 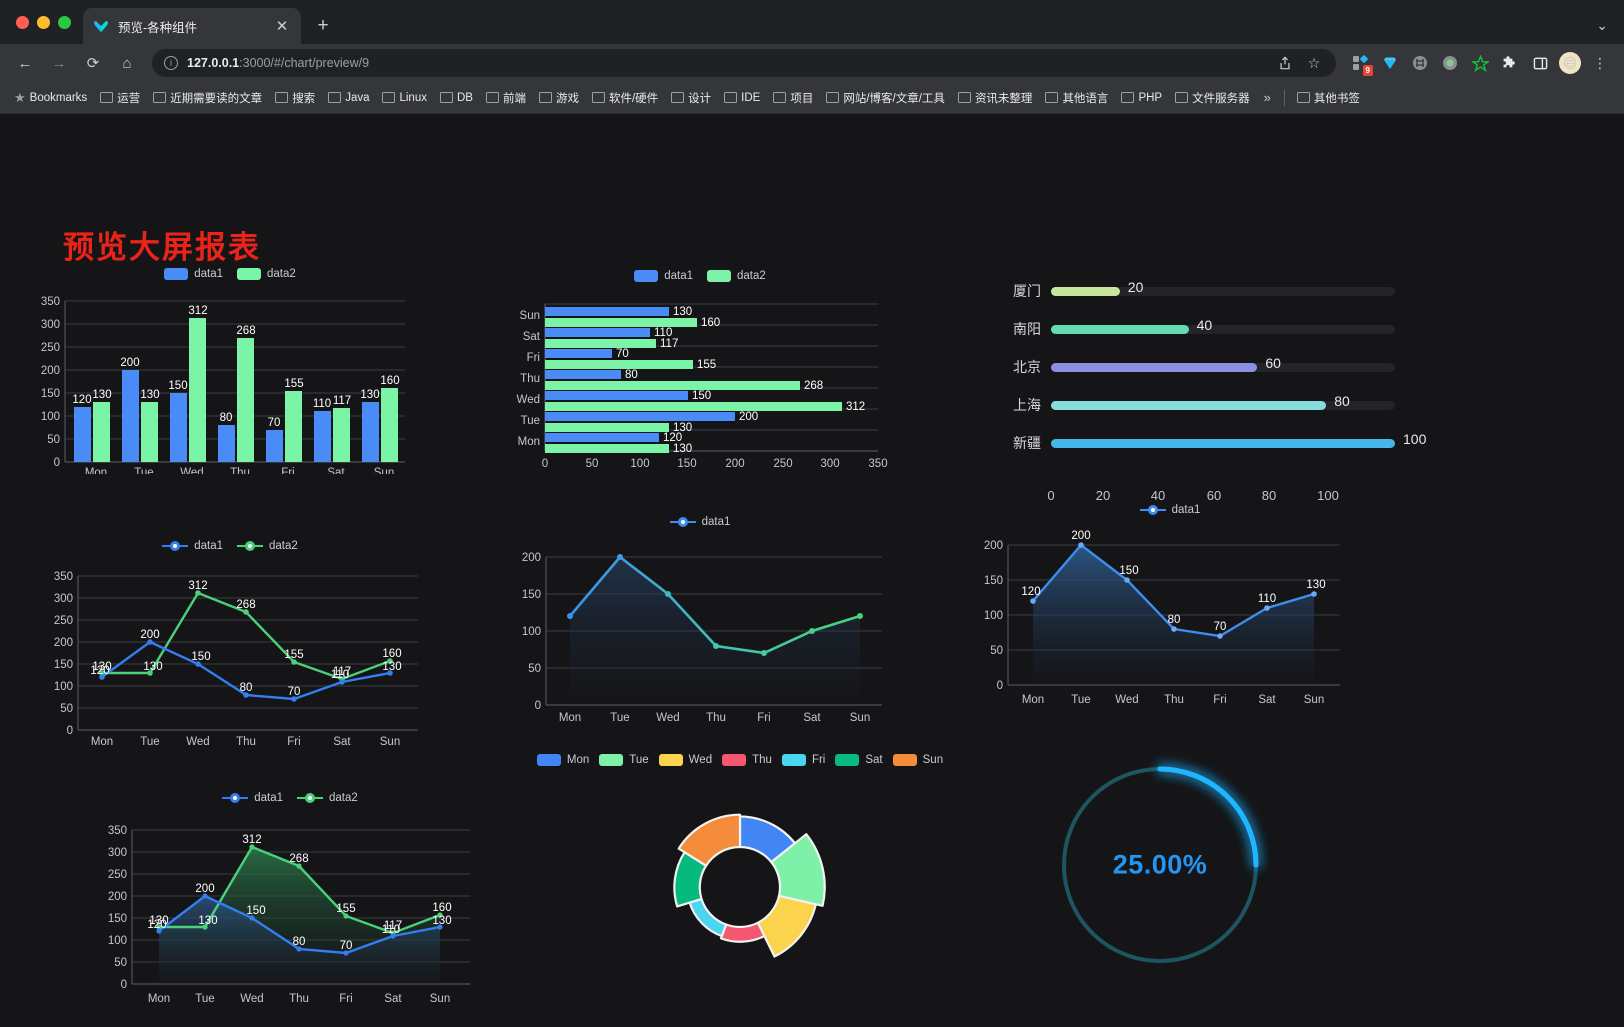 I want to click on bookmark-folder: 运营, so click(x=120, y=98).